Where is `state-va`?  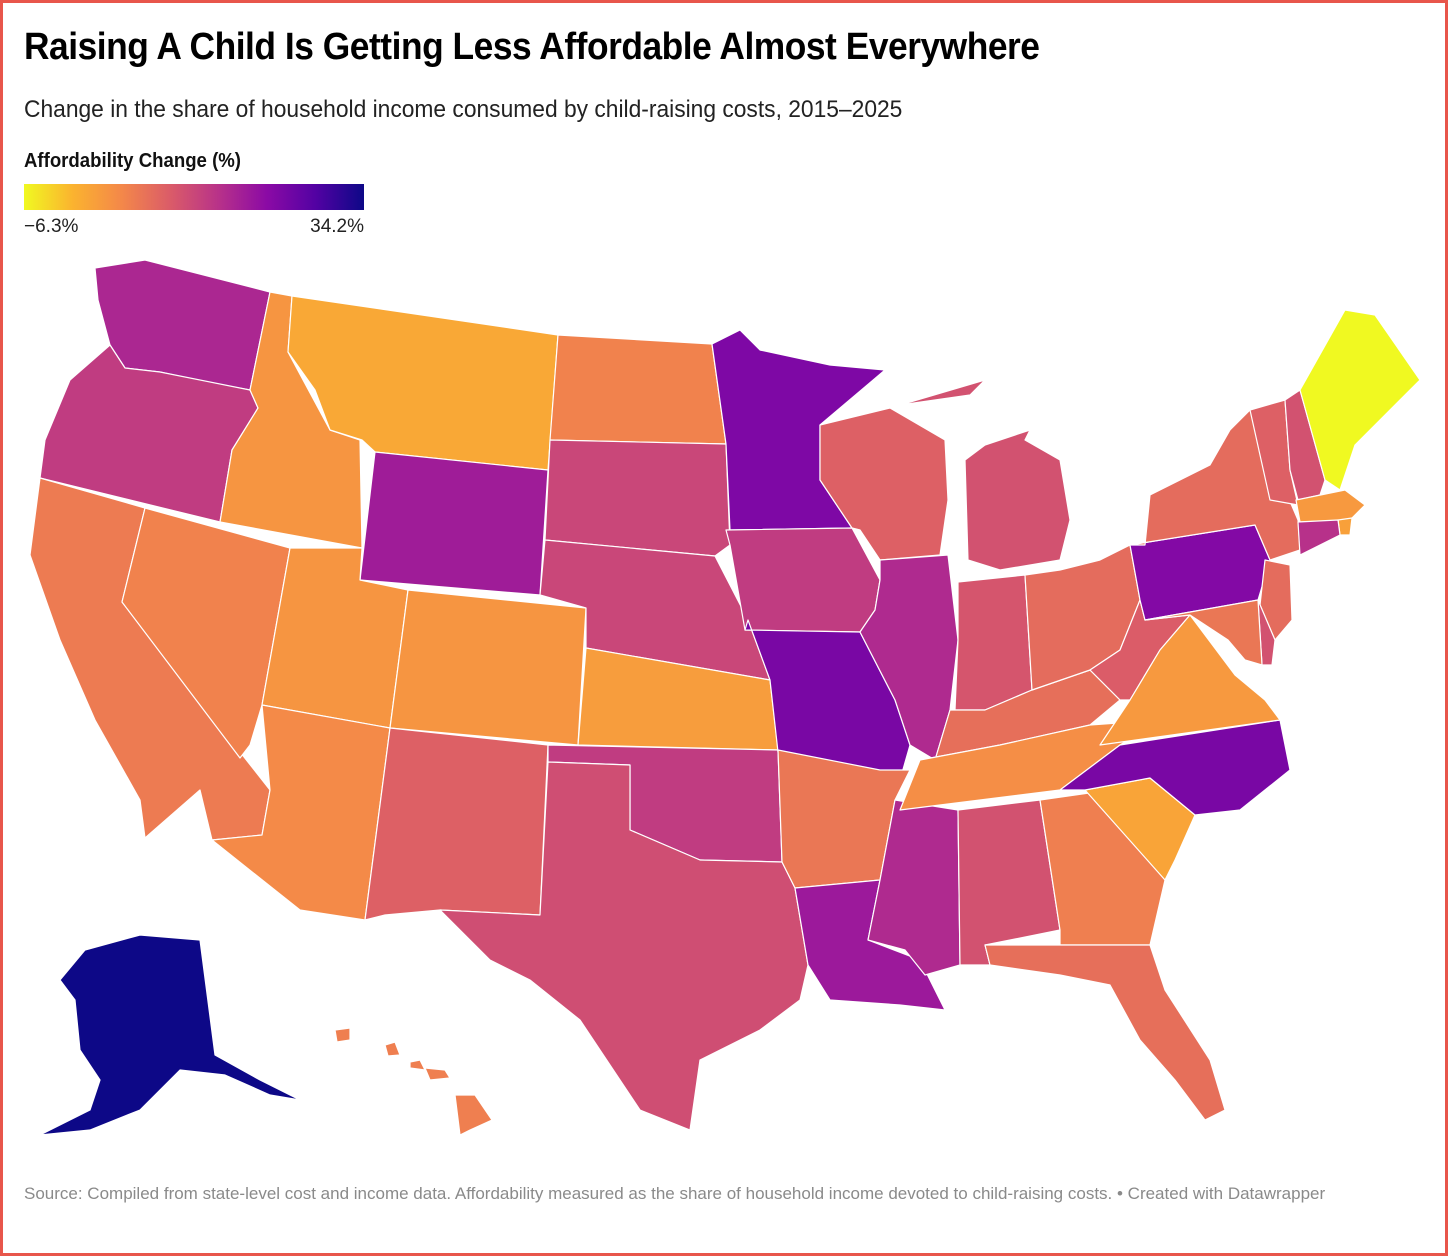
state-va is located at coordinates (1190, 680).